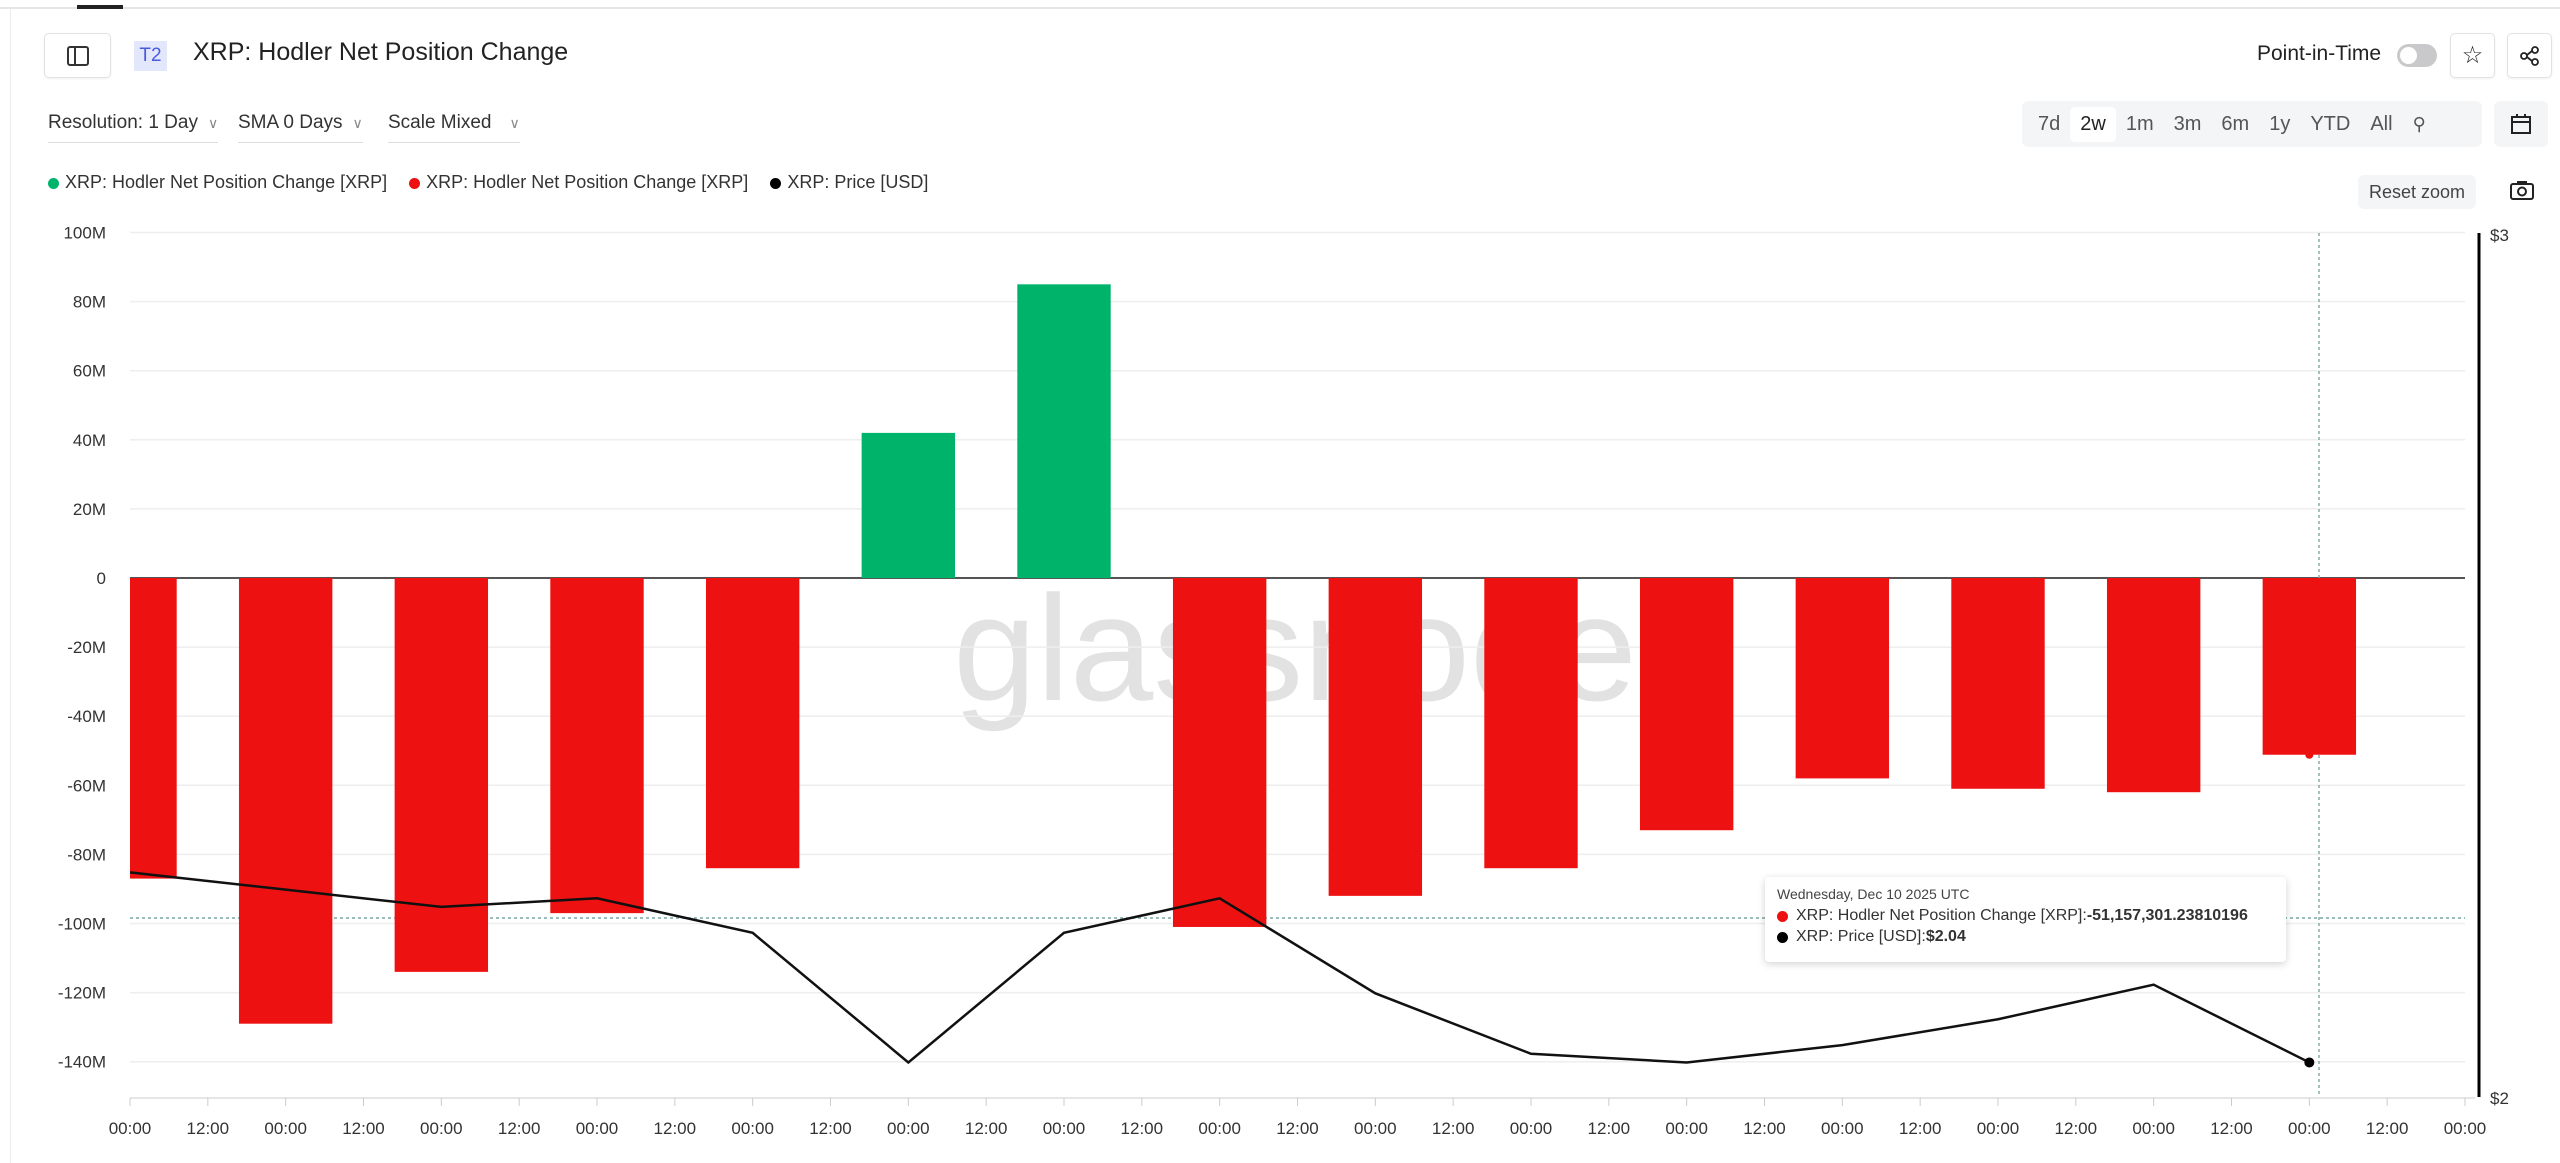  What do you see at coordinates (2319, 53) in the screenshot?
I see `point-in-time-label: Point-in-Time` at bounding box center [2319, 53].